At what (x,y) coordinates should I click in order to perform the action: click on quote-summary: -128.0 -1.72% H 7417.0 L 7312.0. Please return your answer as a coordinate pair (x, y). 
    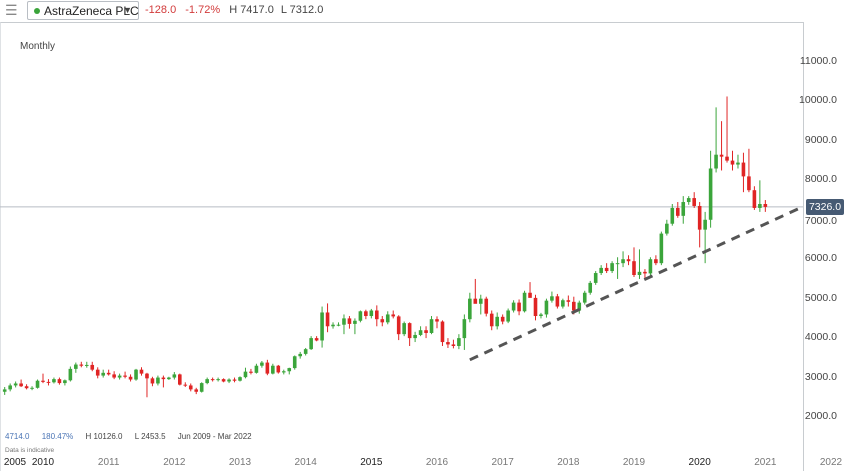
    Looking at the image, I should click on (236, 10).